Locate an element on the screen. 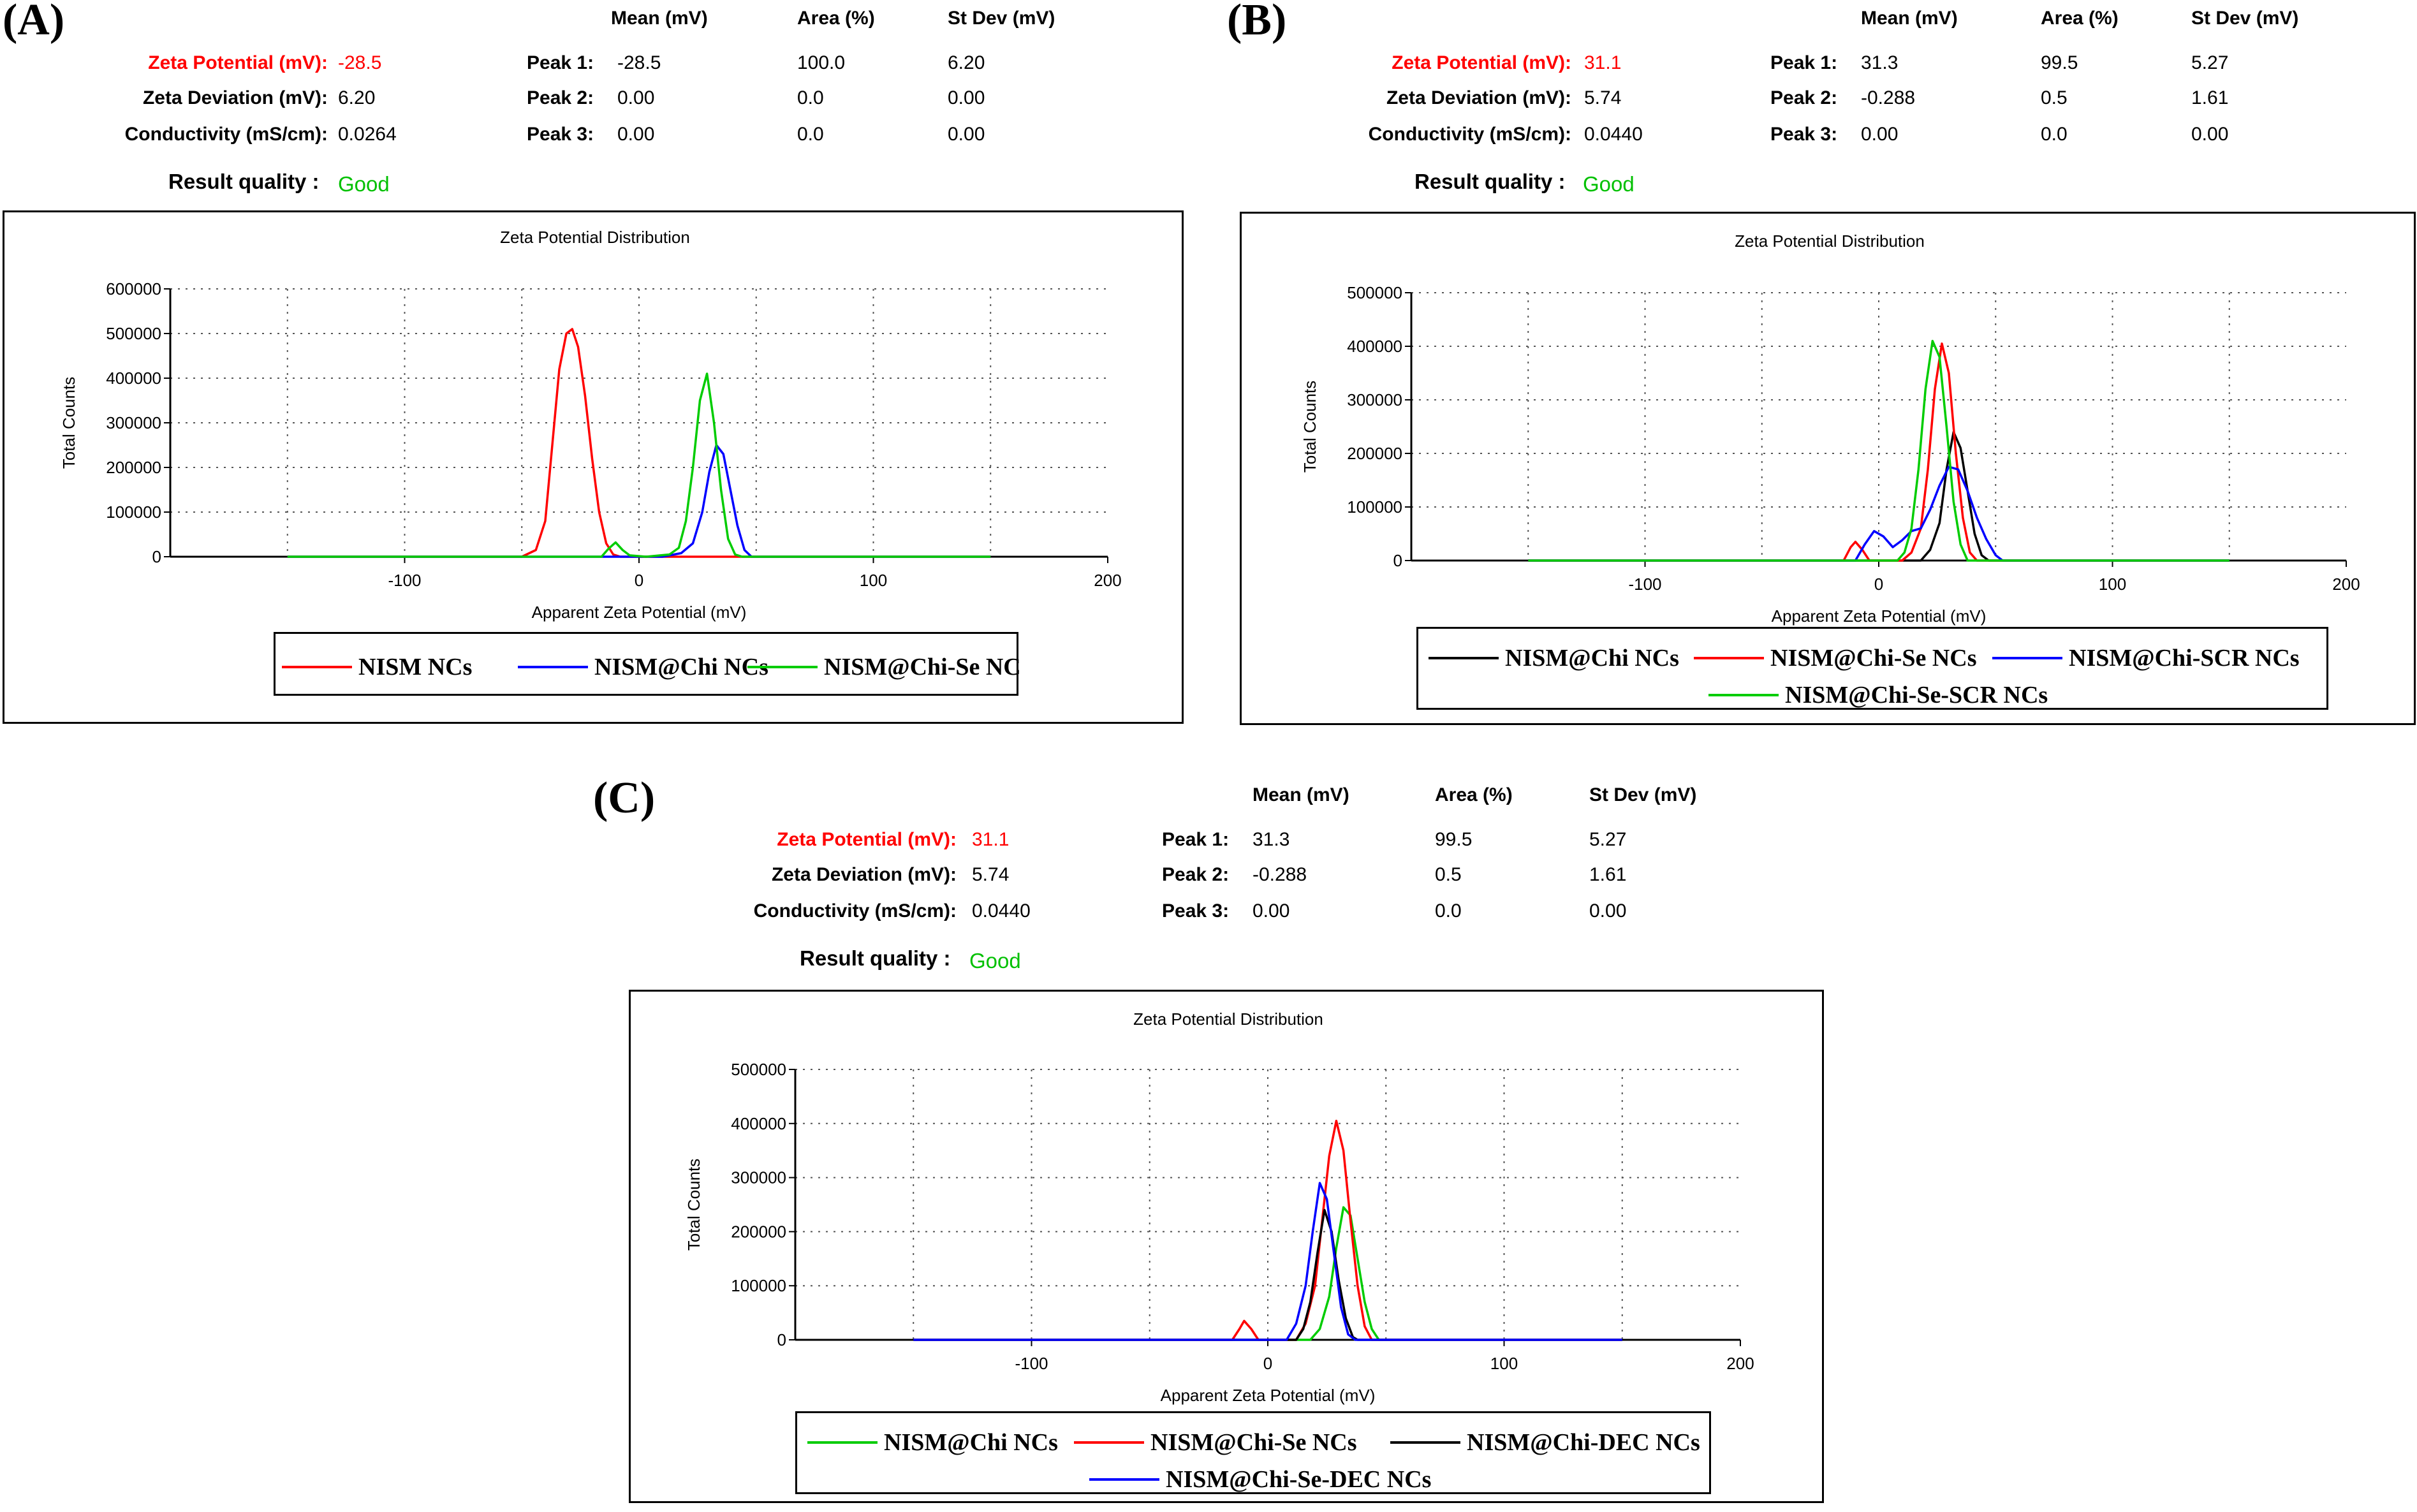 This screenshot has width=2417, height=1512. peak-2-area: 0.0 is located at coordinates (810, 97).